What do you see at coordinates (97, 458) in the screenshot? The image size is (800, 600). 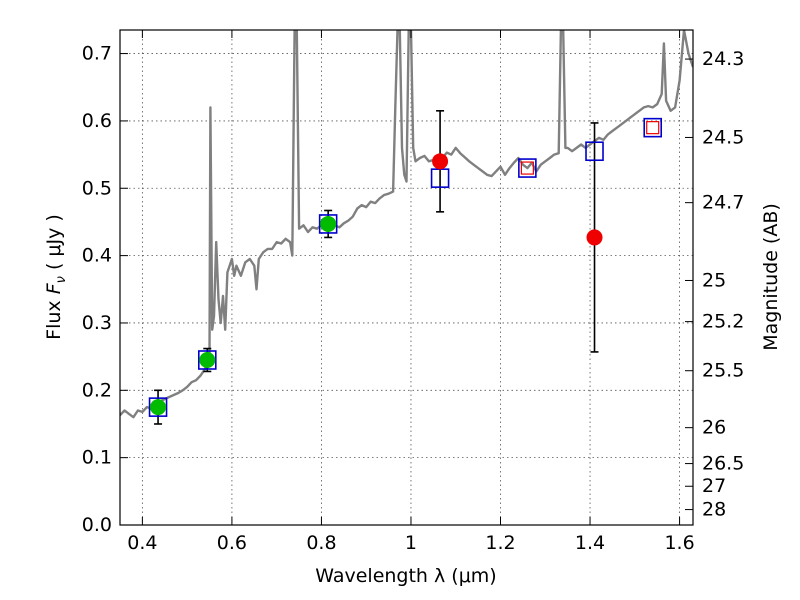 I see `y-tick-label-1: 0.1` at bounding box center [97, 458].